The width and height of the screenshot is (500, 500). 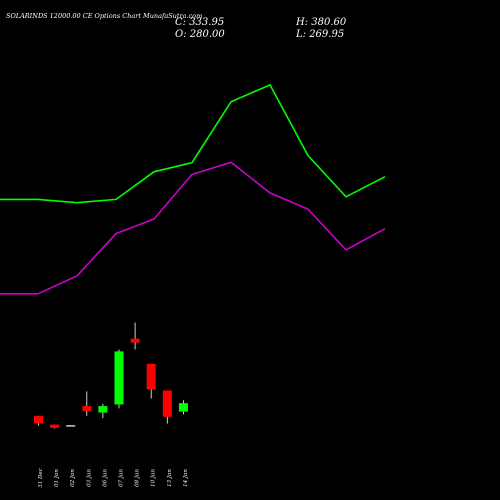 What do you see at coordinates (111, 375) in the screenshot?
I see `candles-layer` at bounding box center [111, 375].